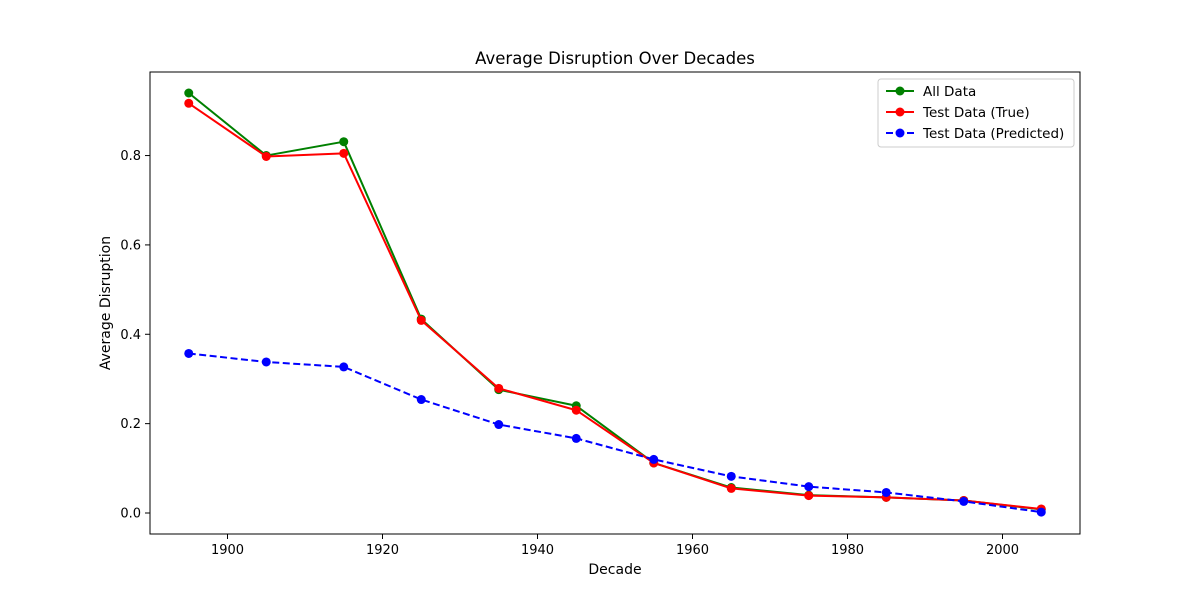 This screenshot has width=1200, height=604. I want to click on legend-label-2: Test Data (True), so click(976, 113).